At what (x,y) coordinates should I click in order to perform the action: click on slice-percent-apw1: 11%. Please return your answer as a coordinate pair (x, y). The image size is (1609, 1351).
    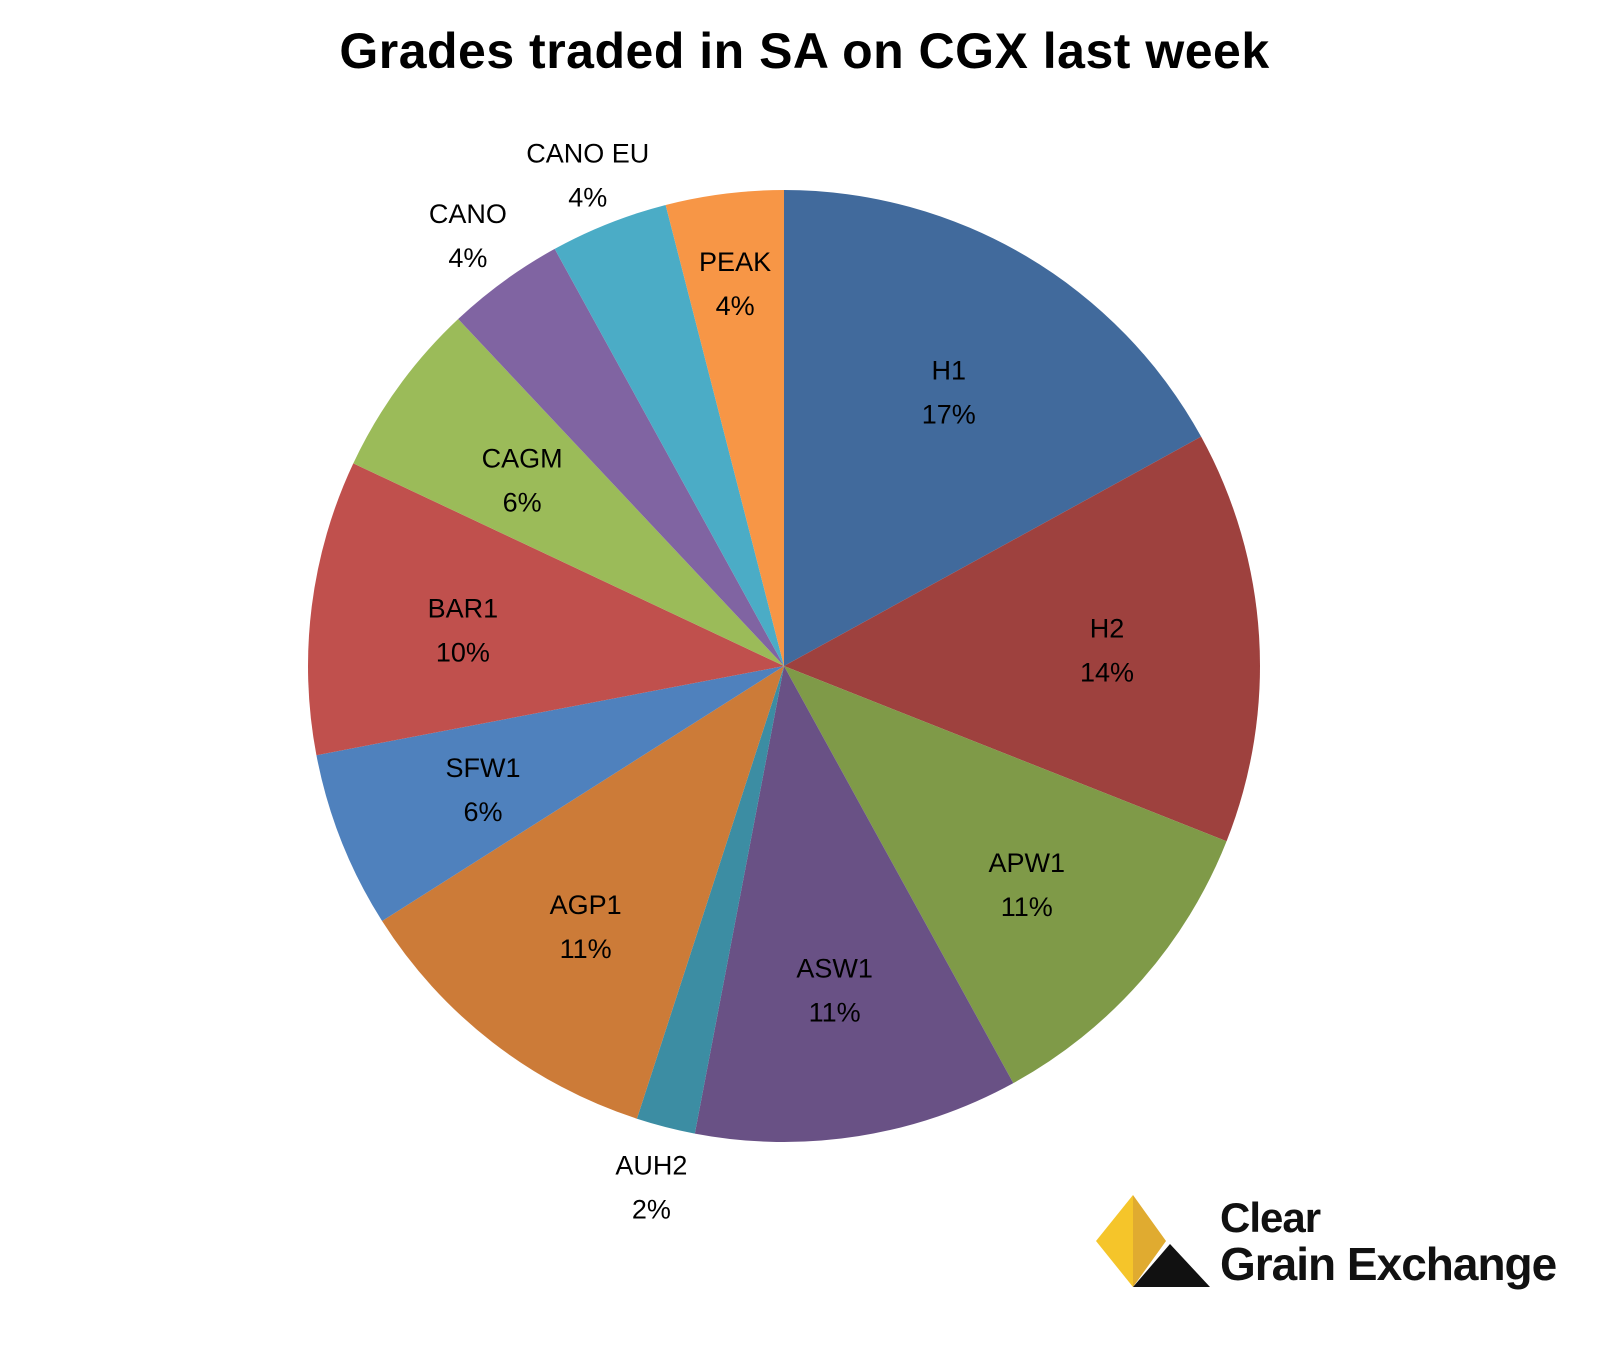
    Looking at the image, I should click on (1027, 907).